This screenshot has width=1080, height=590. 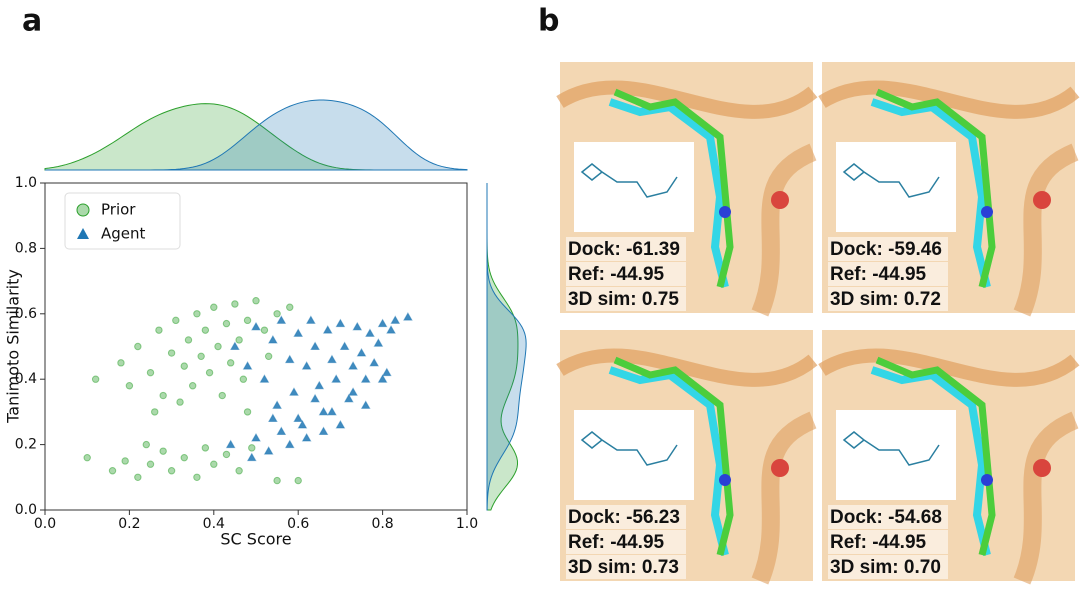 I want to click on y-tick-label: 0.0, so click(x=26, y=510).